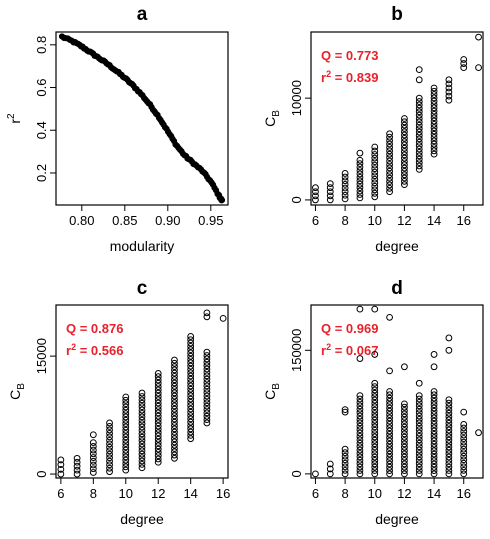 This screenshot has width=490, height=539. I want to click on y-axis-title: r2, so click(14, 118).